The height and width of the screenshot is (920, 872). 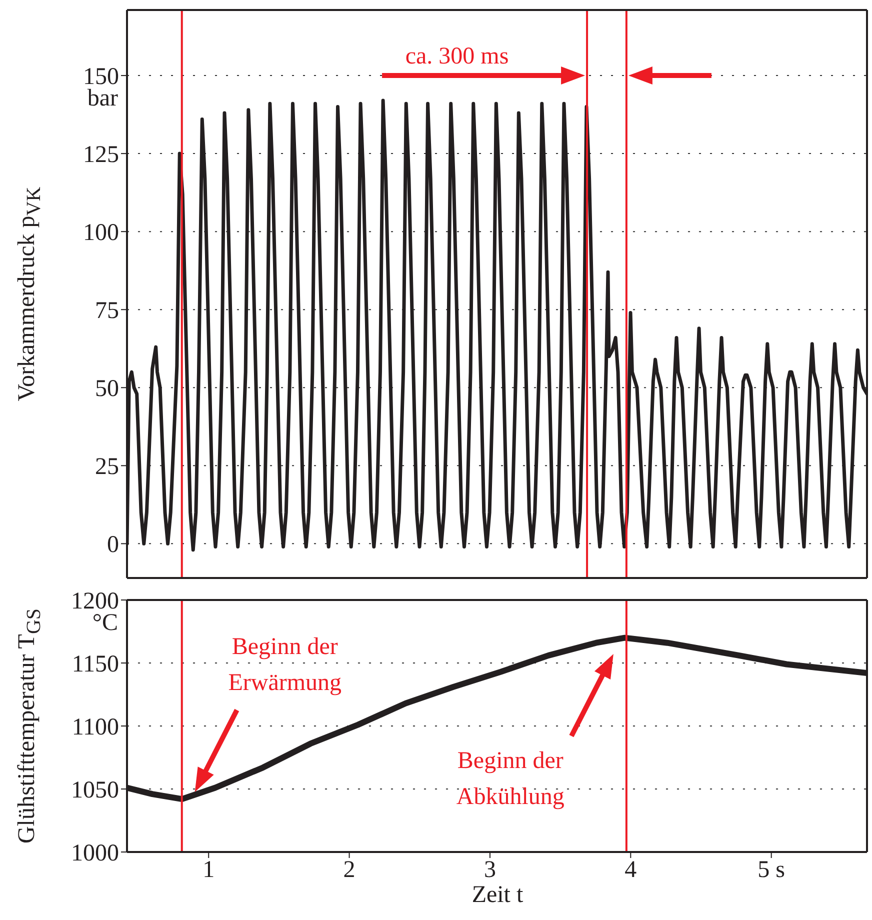 What do you see at coordinates (95, 853) in the screenshot?
I see `y-tick-label: 1000` at bounding box center [95, 853].